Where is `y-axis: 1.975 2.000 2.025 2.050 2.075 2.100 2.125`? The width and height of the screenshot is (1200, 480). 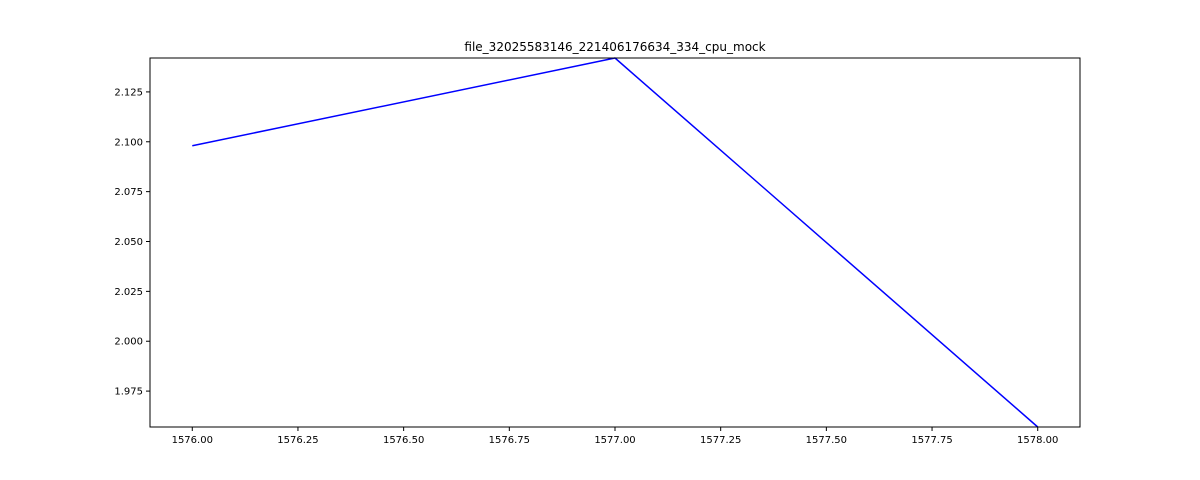 y-axis: 1.975 2.000 2.025 2.050 2.075 2.100 2.125 is located at coordinates (132, 242).